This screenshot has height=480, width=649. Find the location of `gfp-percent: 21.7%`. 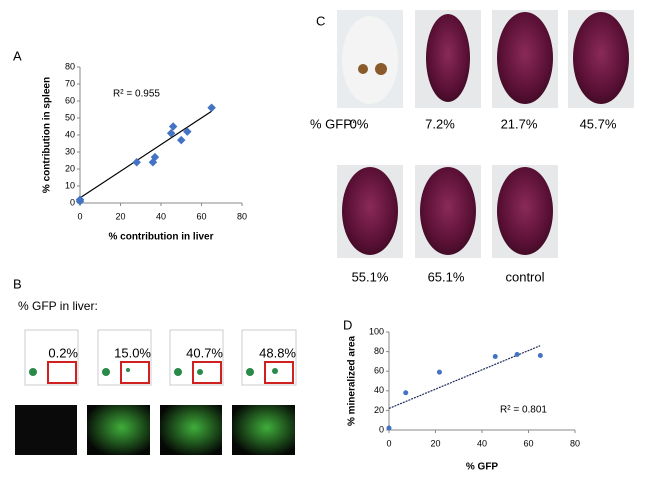

gfp-percent: 21.7% is located at coordinates (519, 123).